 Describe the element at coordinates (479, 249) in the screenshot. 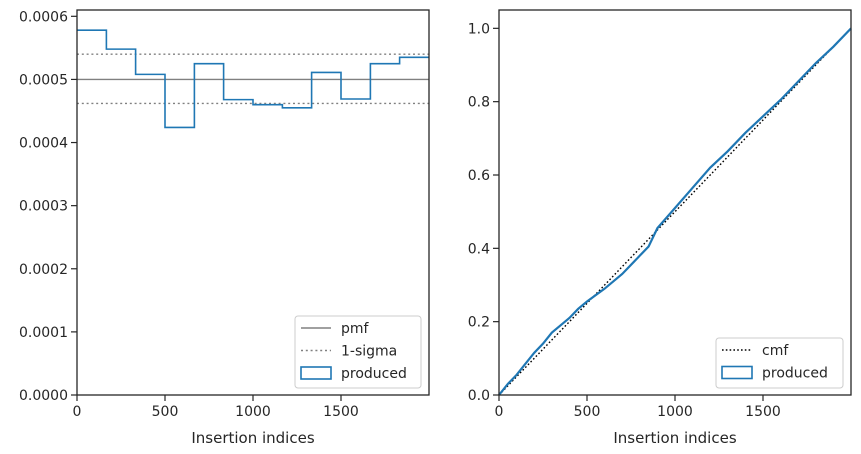

I see `y-tick-label: 0.4` at that location.